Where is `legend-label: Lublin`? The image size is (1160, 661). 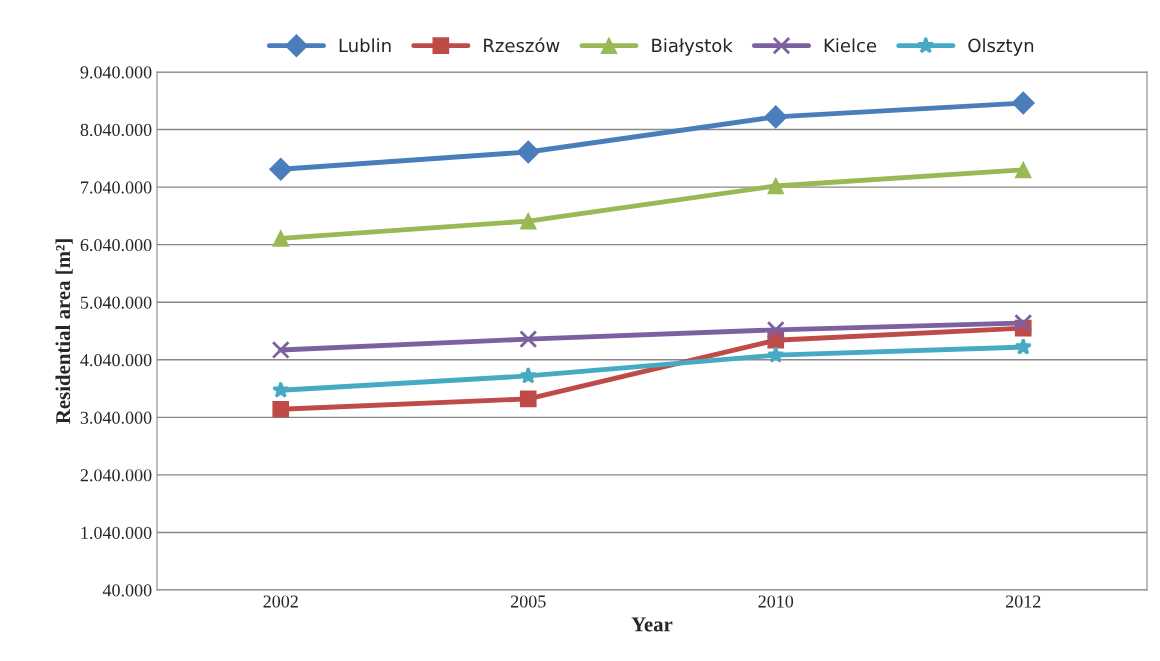 legend-label: Lublin is located at coordinates (365, 45).